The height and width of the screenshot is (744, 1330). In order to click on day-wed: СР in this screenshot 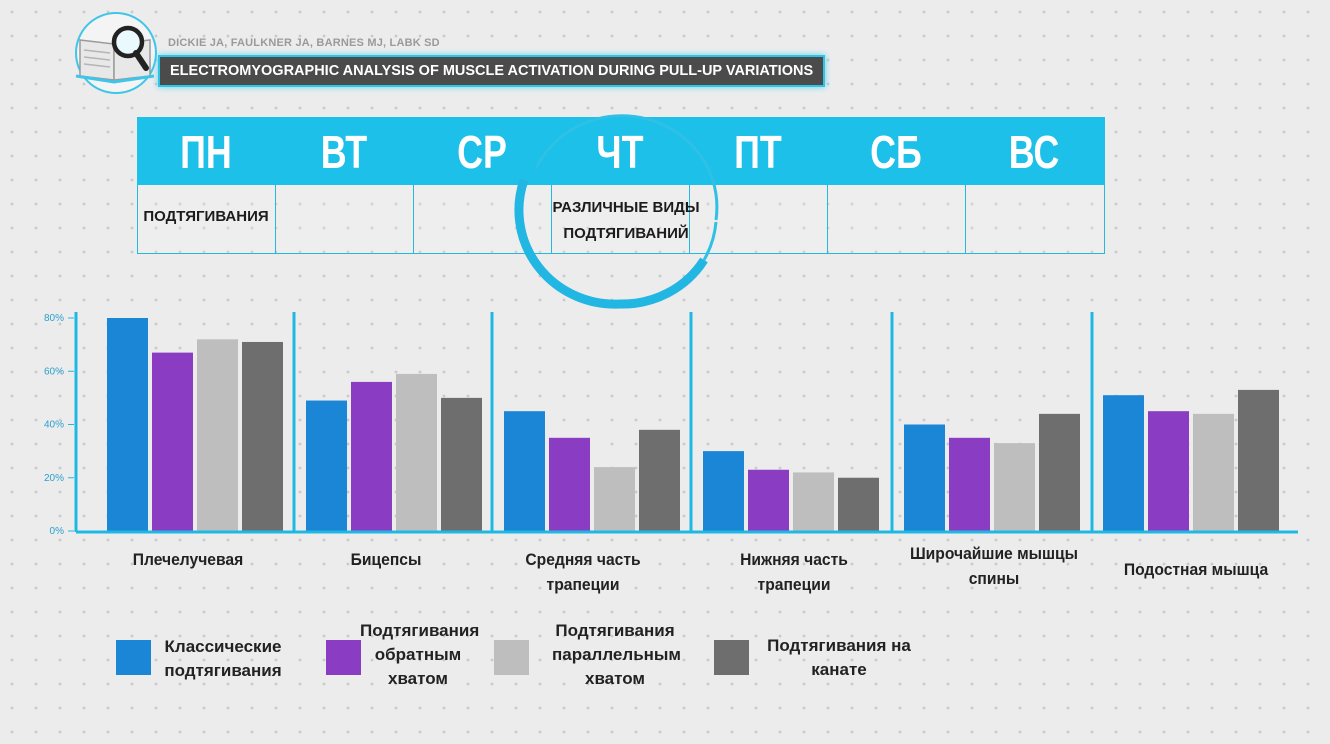, I will do `click(482, 152)`.